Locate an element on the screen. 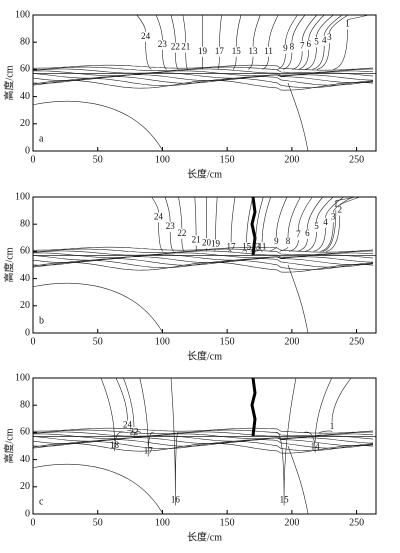 Image resolution: width=400 pixels, height=553 pixels. x-tick-label: 100 is located at coordinates (162, 522).